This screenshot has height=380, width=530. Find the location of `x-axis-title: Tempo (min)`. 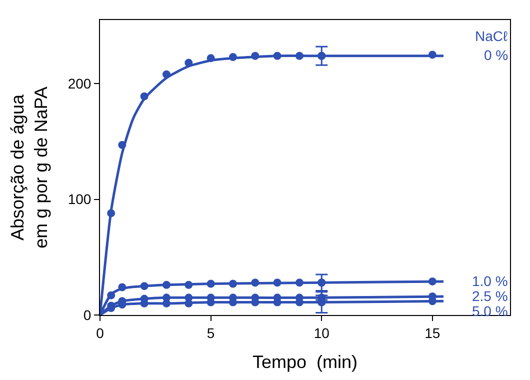

x-axis-title: Tempo (min) is located at coordinates (305, 362).